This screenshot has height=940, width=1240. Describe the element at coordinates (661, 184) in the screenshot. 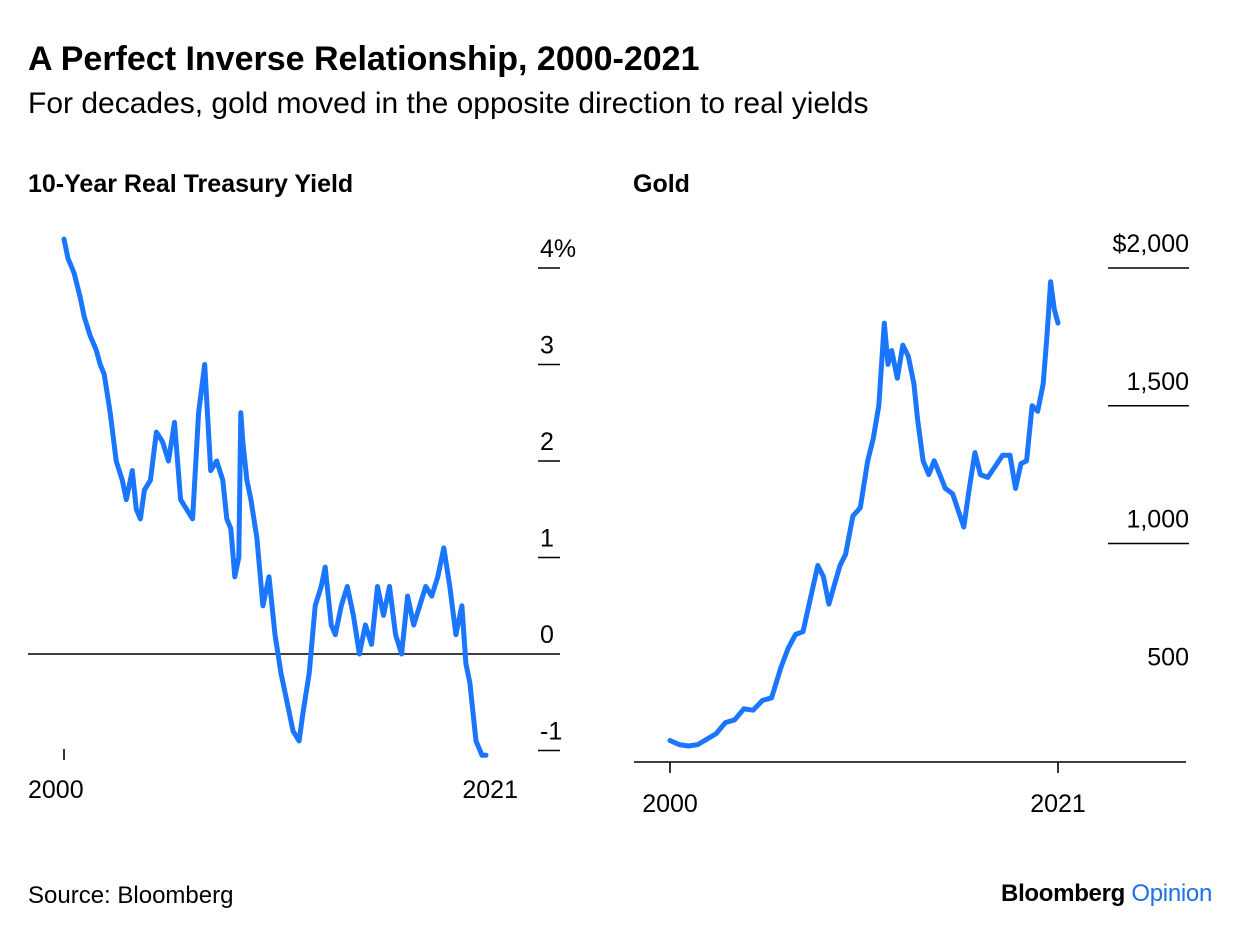

I see `gold-panel-title: Gold` at that location.